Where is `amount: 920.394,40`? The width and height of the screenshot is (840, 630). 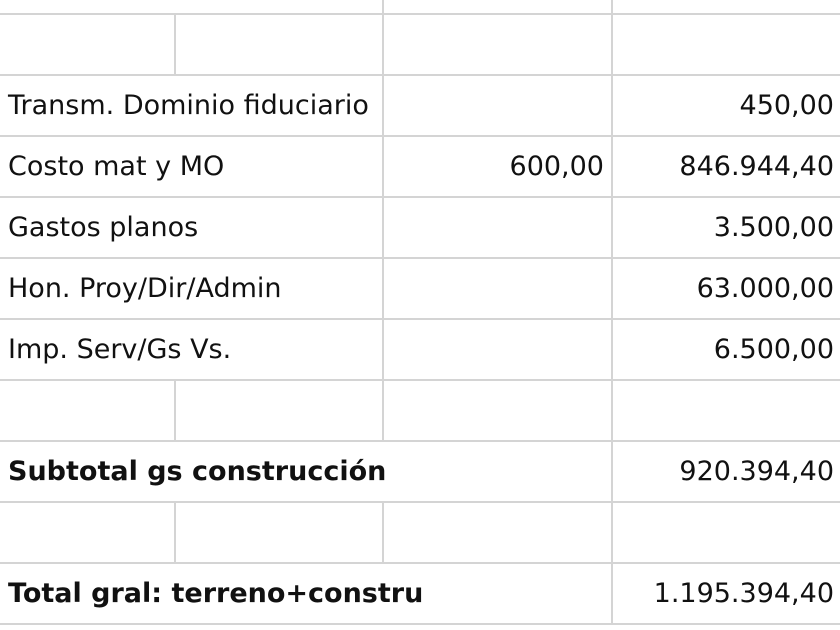
amount: 920.394,40 is located at coordinates (756, 471).